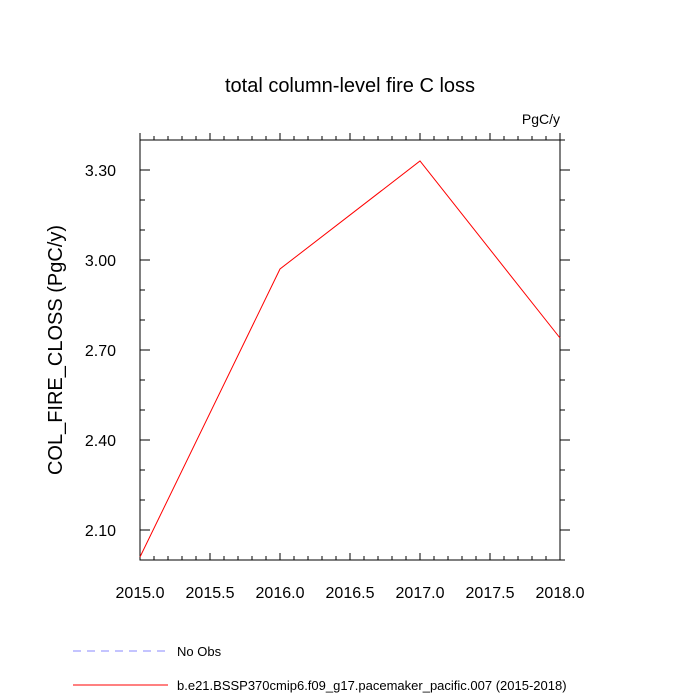 The width and height of the screenshot is (700, 700). I want to click on y-tick-label: 2.70, so click(100, 351).